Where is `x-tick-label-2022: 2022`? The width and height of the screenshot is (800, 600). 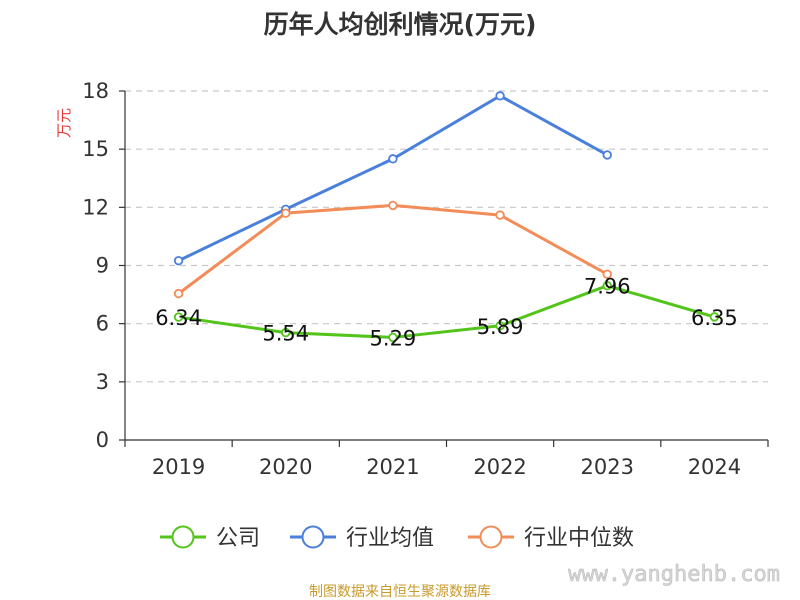 x-tick-label-2022: 2022 is located at coordinates (499, 467).